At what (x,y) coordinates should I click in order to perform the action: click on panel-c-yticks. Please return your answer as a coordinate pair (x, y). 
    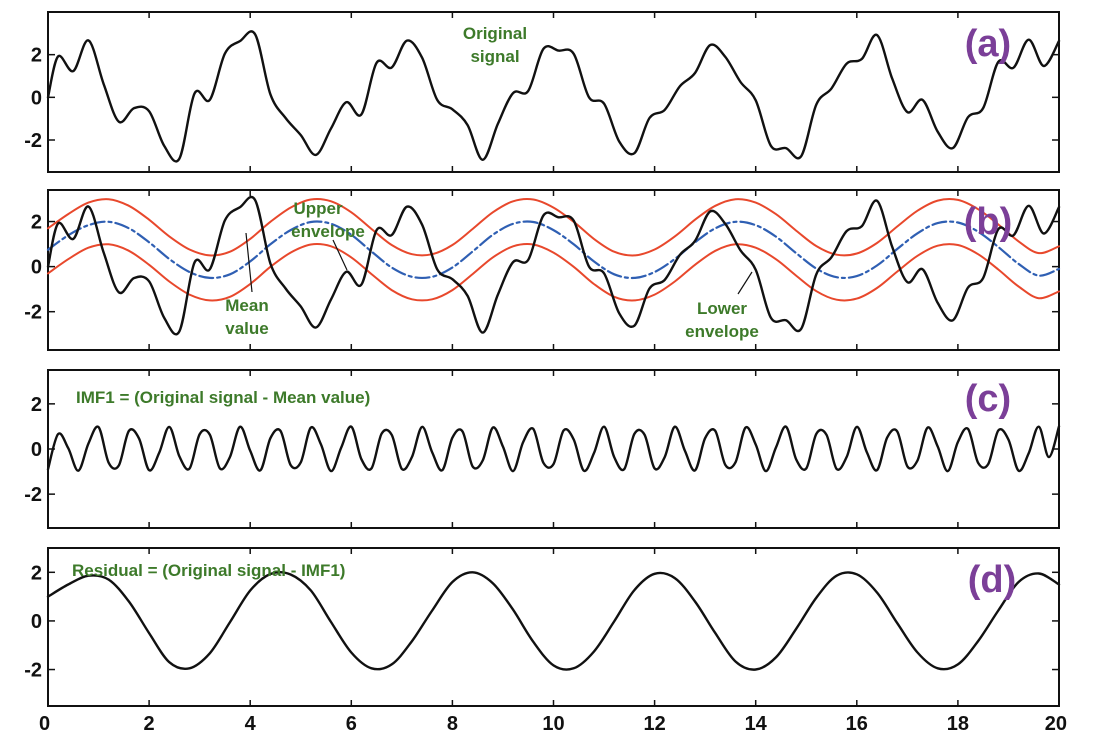
    Looking at the image, I should click on (553, 449).